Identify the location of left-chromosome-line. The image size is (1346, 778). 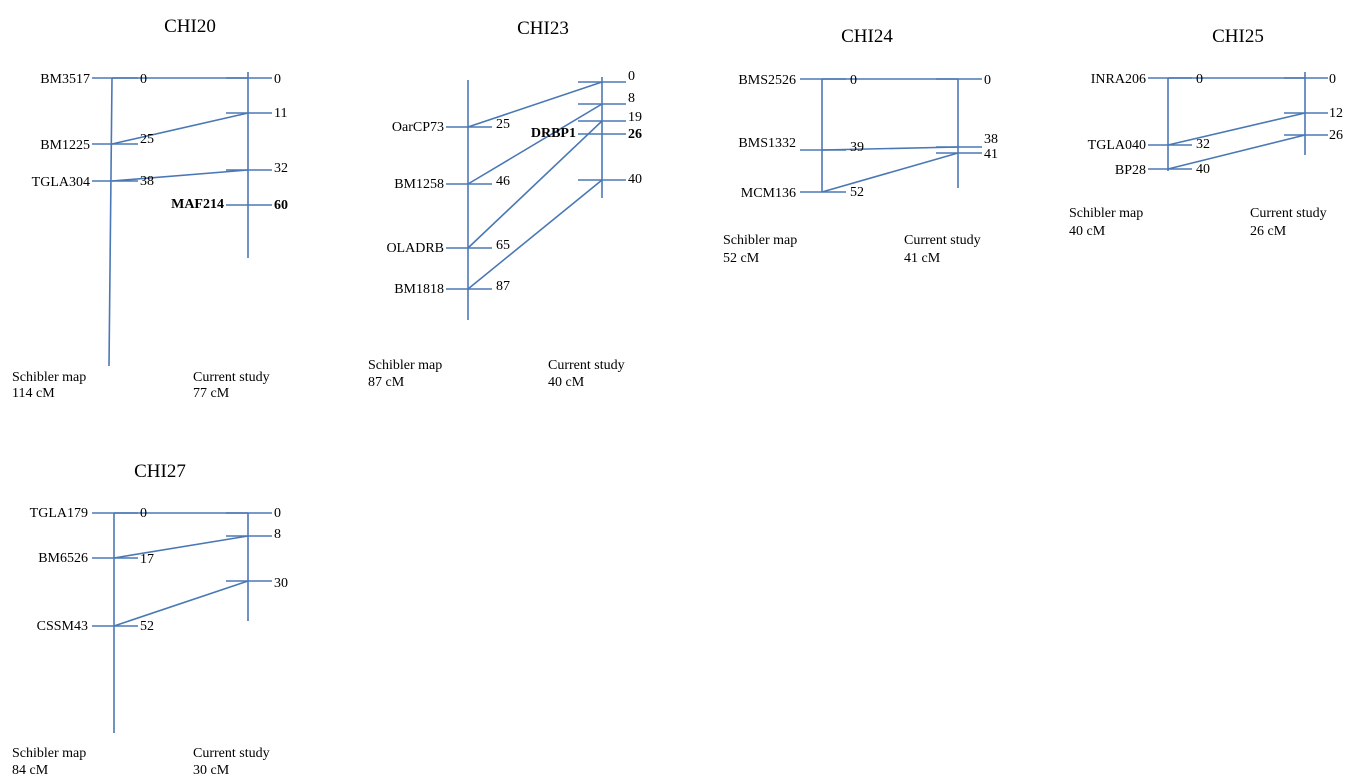
(110, 222).